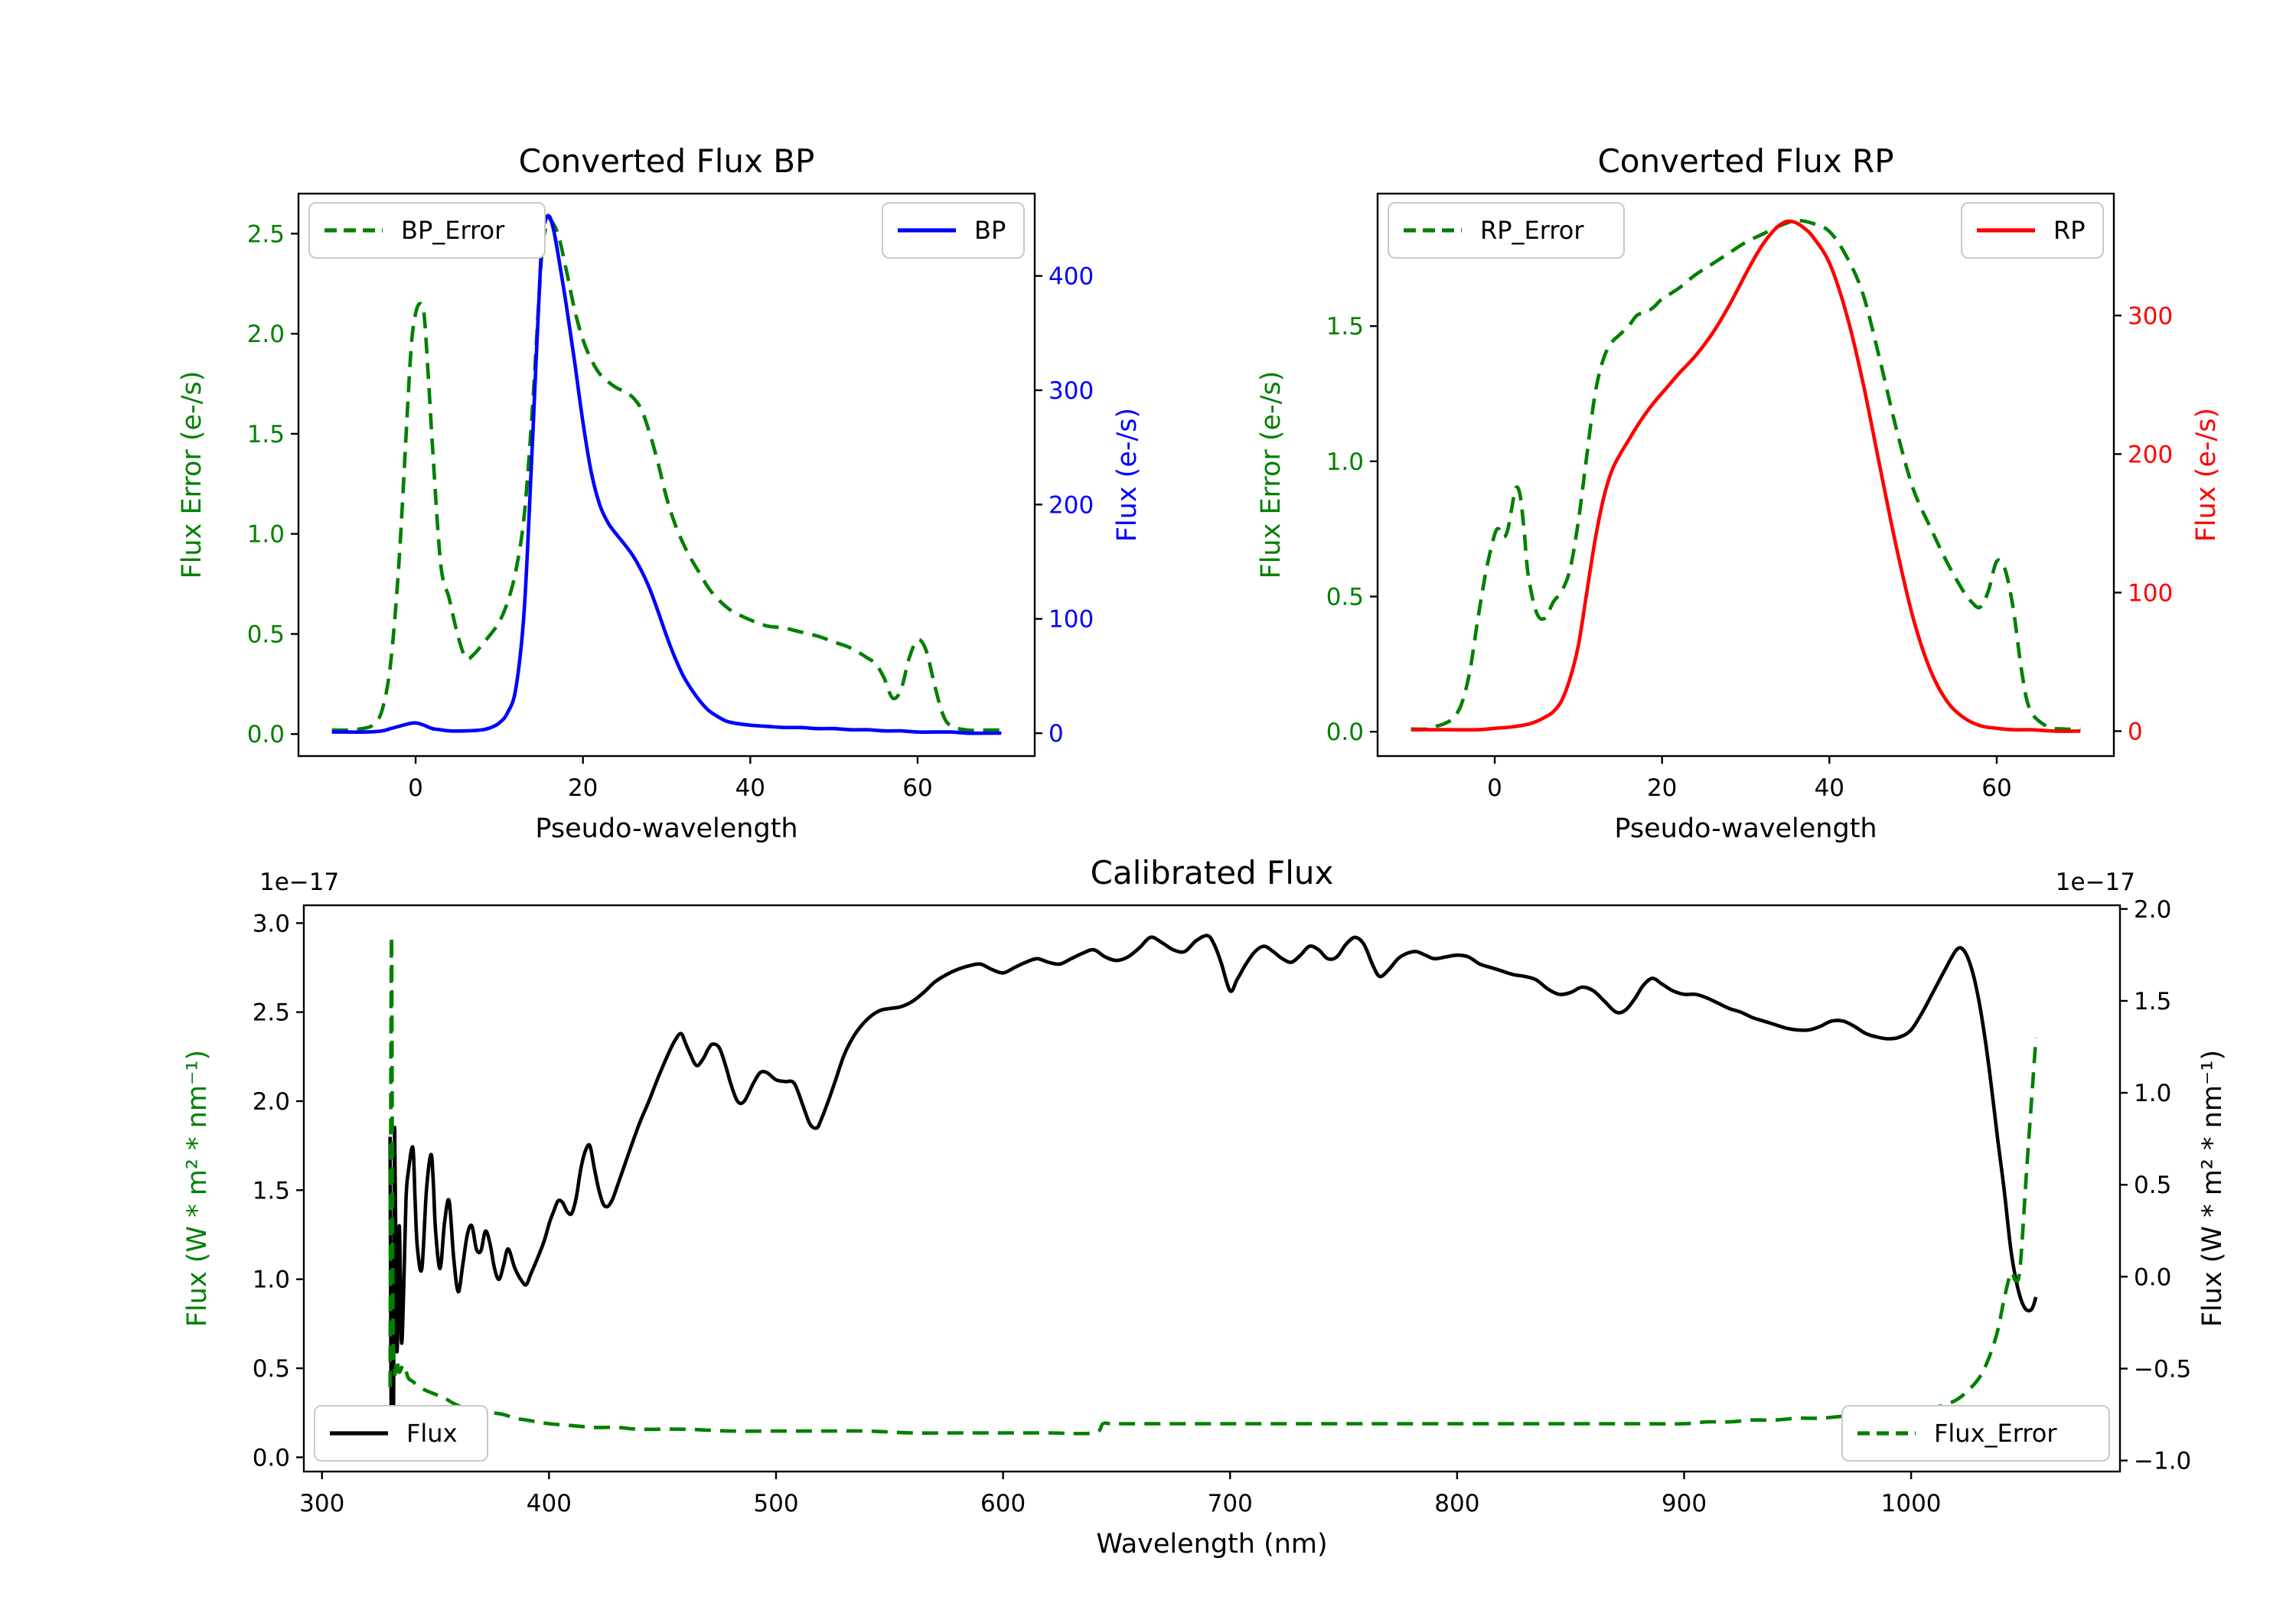  What do you see at coordinates (299, 882) in the screenshot?
I see `cal-offset-text-left: 1e−17` at bounding box center [299, 882].